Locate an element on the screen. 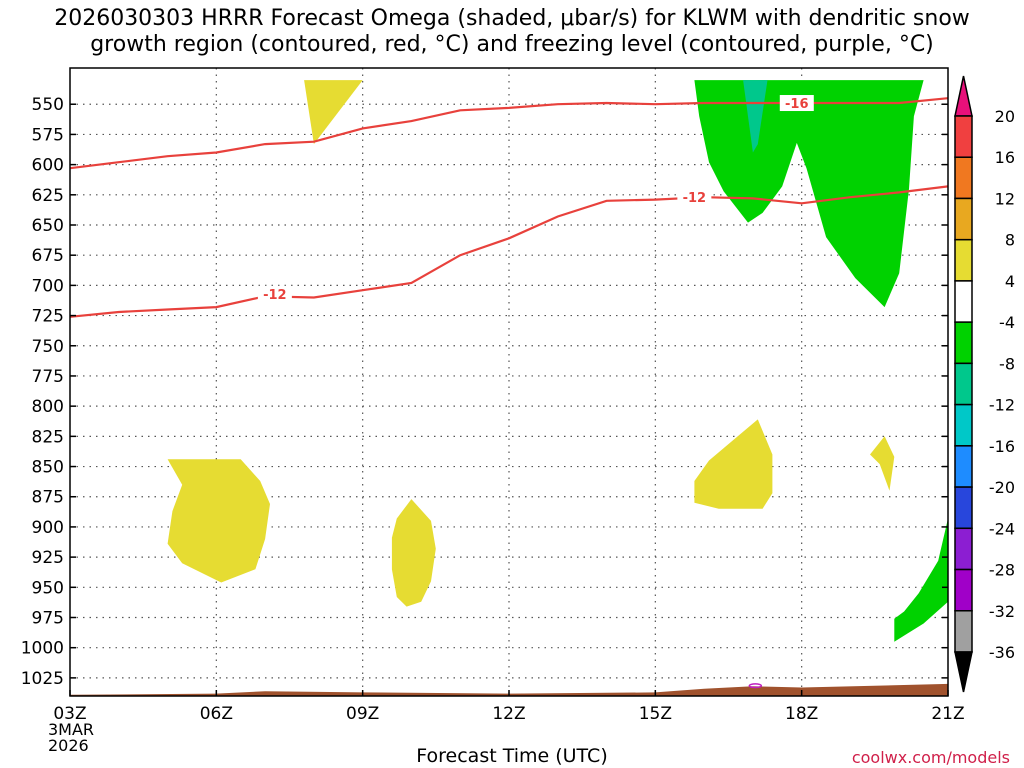  y-tick-label-1025: 1025 is located at coordinates (42, 679).